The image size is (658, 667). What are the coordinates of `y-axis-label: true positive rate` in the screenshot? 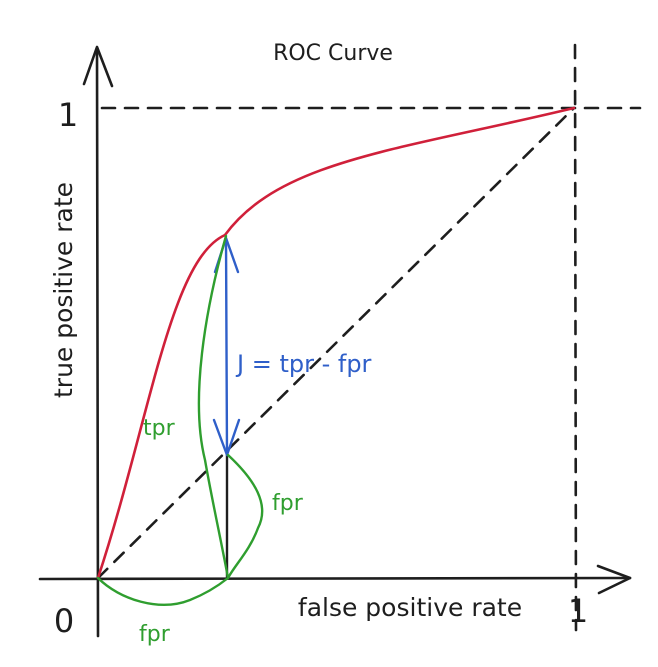 It's located at (63, 290).